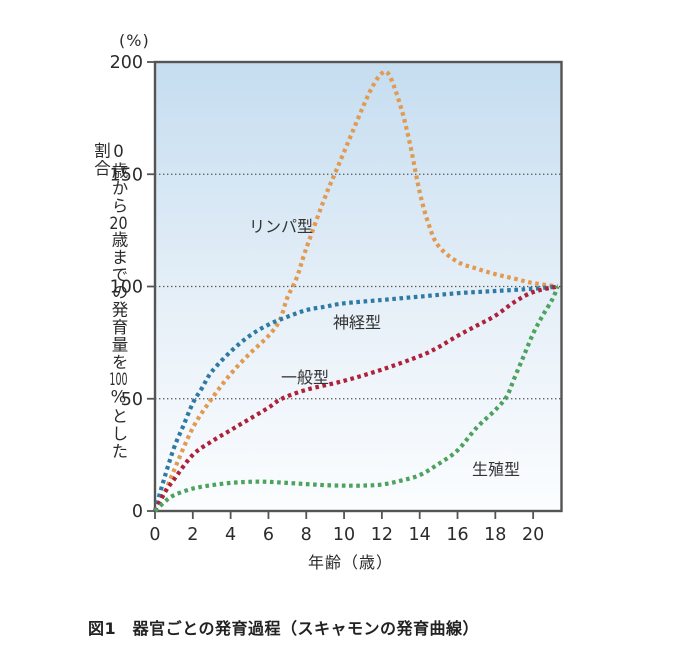 The height and width of the screenshot is (651, 684). I want to click on x-tick-label: 10, so click(344, 535).